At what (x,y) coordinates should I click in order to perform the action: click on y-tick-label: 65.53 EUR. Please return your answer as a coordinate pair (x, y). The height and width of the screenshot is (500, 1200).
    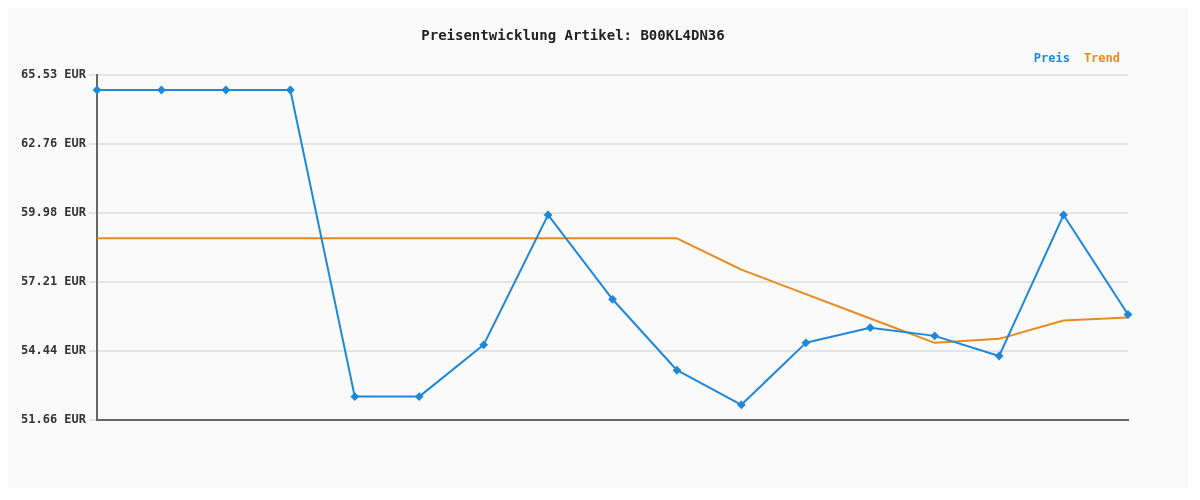
    Looking at the image, I should click on (53, 73).